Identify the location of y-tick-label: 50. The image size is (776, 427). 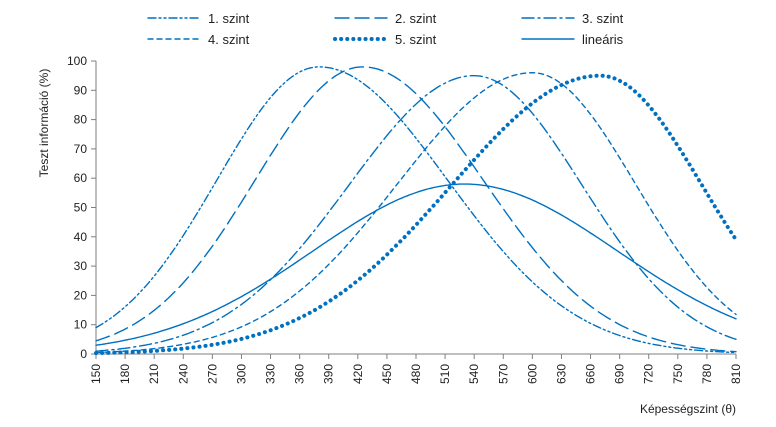
(81, 208).